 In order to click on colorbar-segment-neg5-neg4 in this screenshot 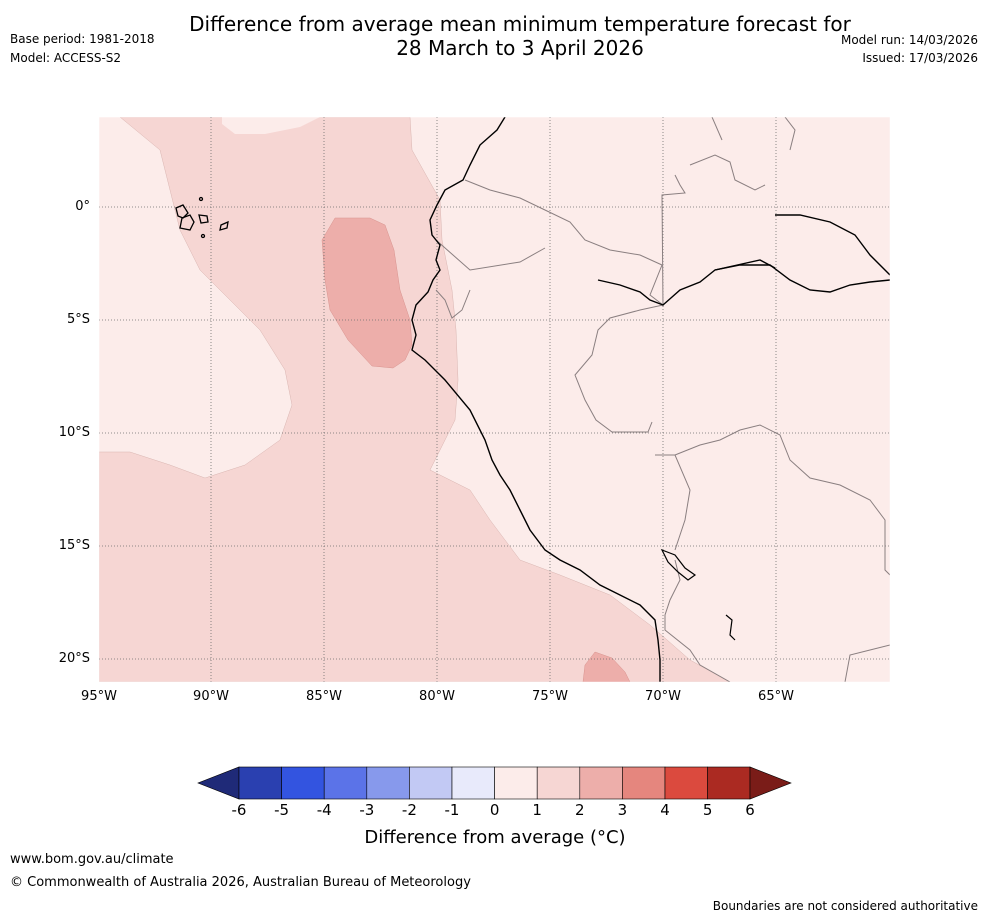, I will do `click(303, 783)`.